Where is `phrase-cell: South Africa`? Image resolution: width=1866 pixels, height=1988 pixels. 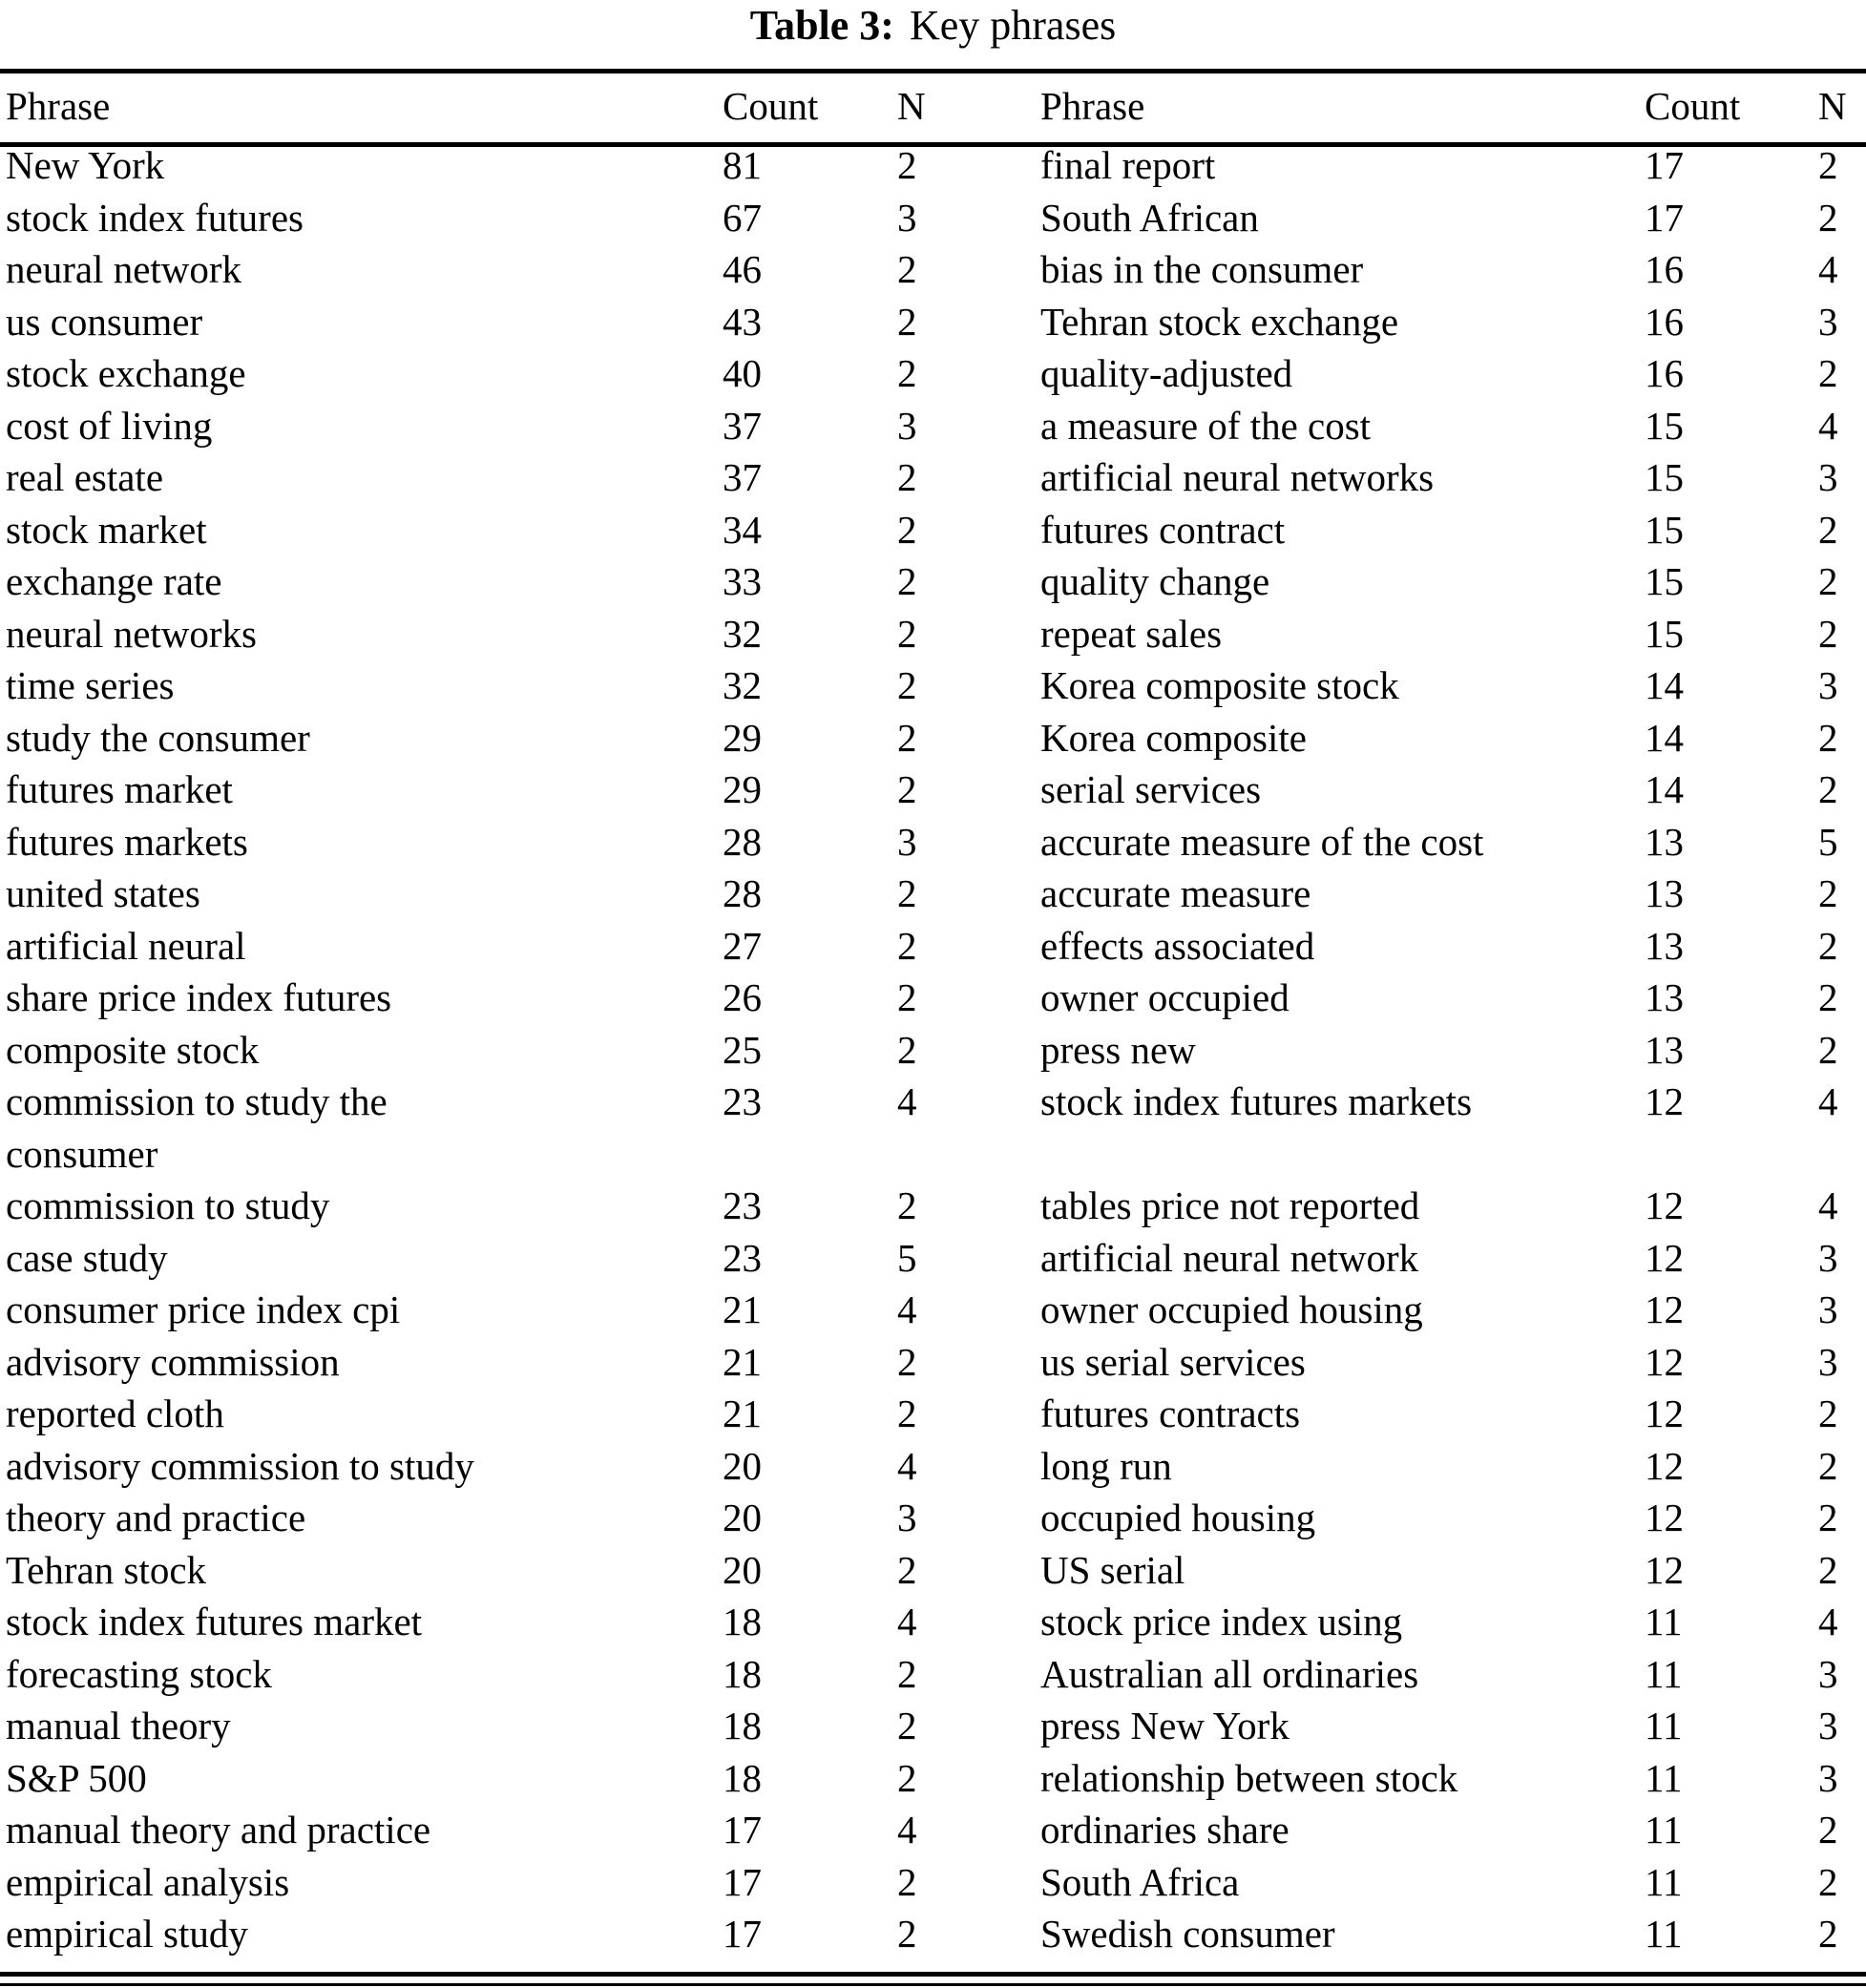 phrase-cell: South Africa is located at coordinates (1140, 1881).